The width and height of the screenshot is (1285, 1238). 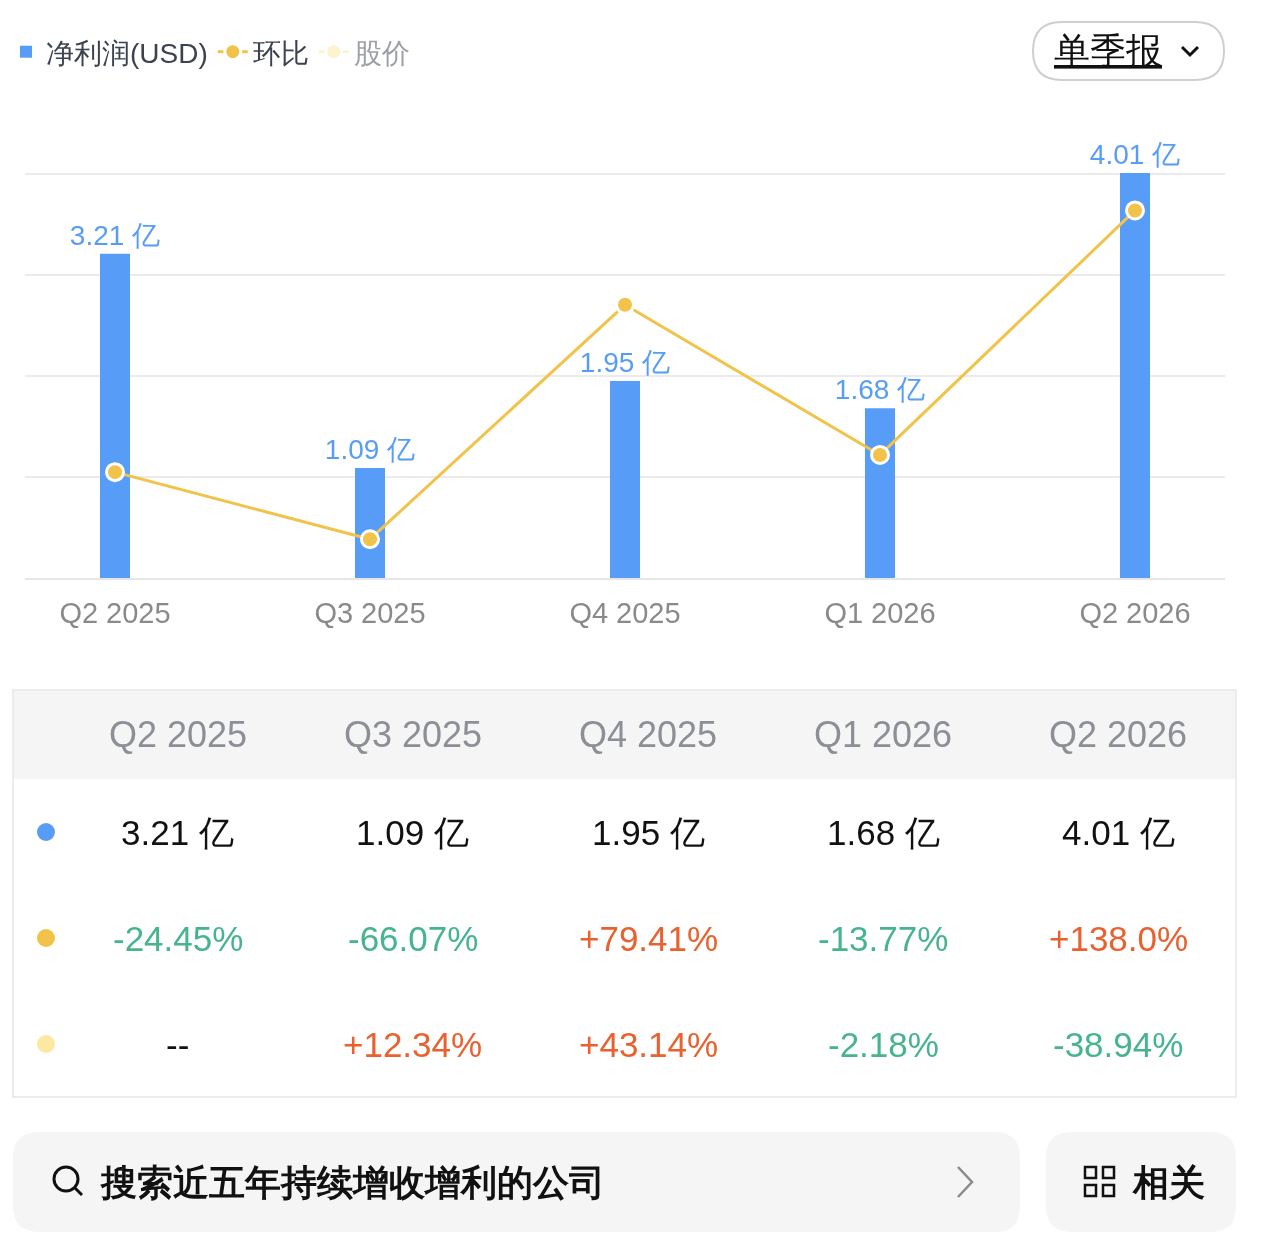 I want to click on data-label: 1.09 亿, so click(x=412, y=832).